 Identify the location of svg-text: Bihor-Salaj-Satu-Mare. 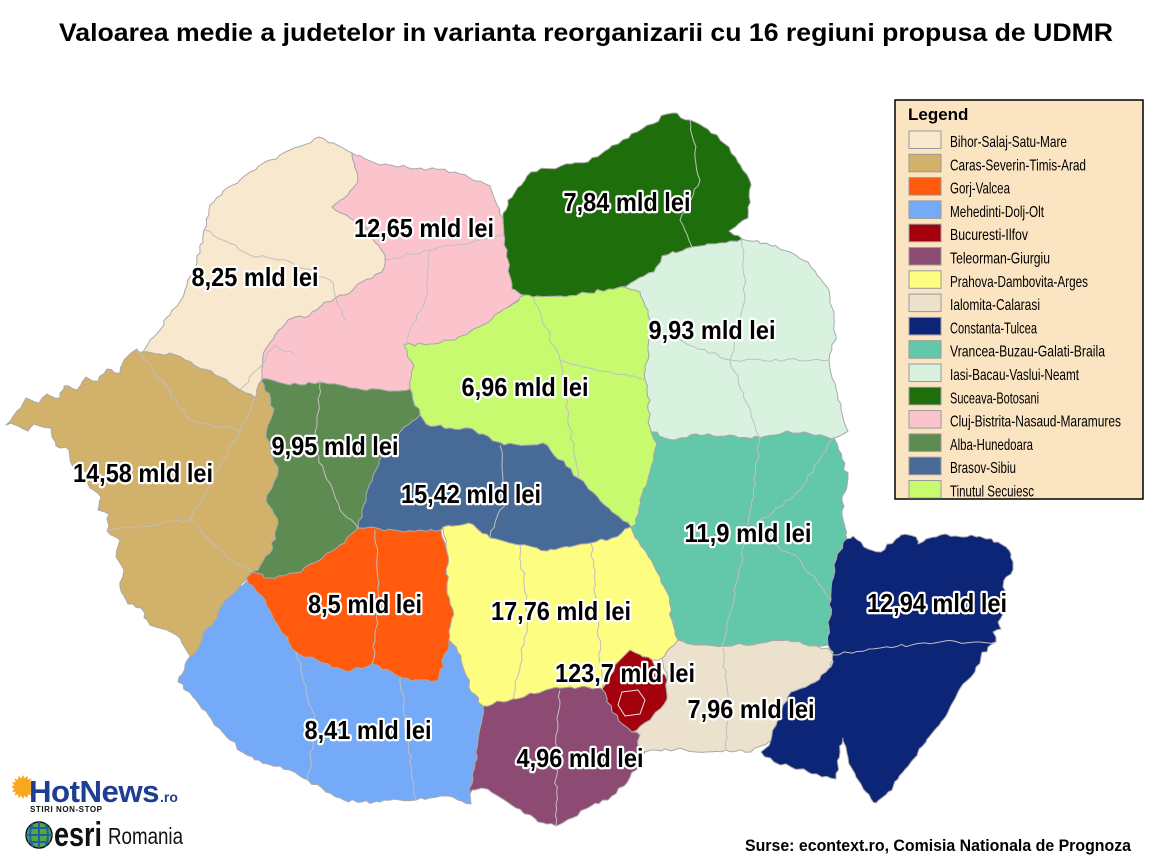
(1008, 142).